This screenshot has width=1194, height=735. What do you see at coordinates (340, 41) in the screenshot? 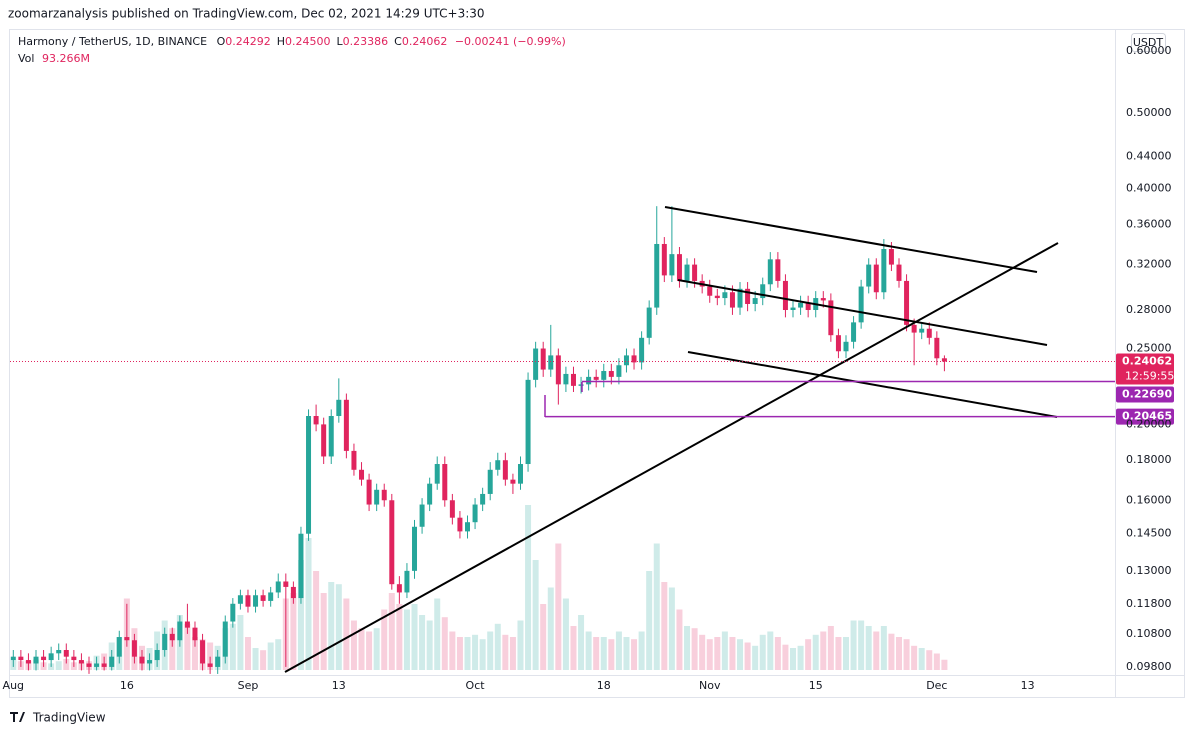
I see `legend-field-name: L` at bounding box center [340, 41].